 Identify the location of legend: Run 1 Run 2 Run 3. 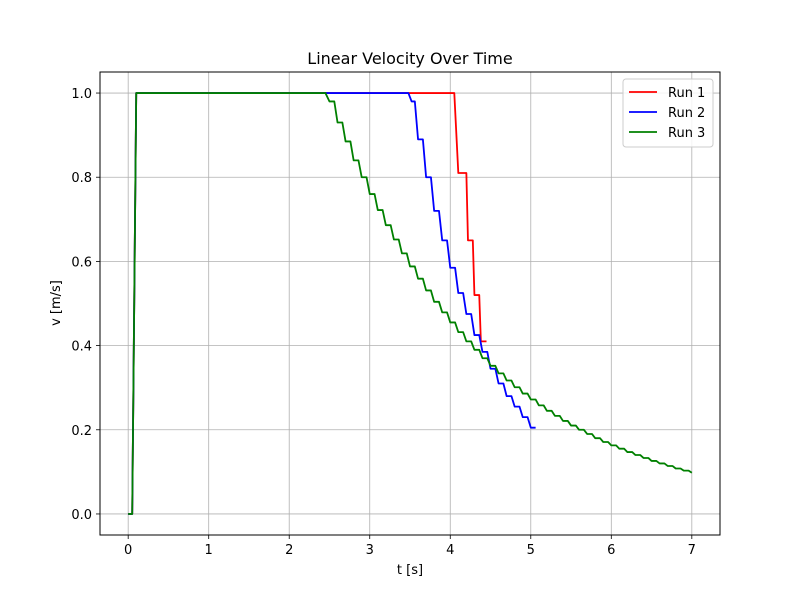
(668, 113).